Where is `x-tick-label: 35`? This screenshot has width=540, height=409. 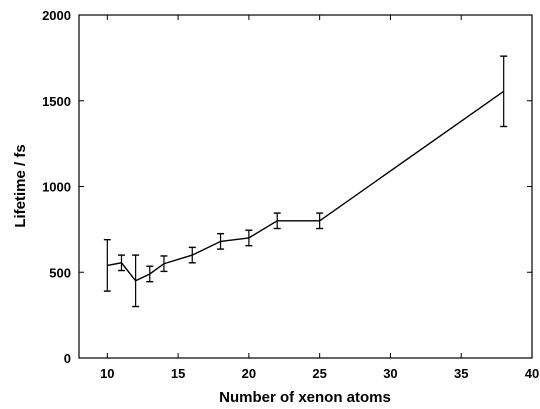 x-tick-label: 35 is located at coordinates (461, 373).